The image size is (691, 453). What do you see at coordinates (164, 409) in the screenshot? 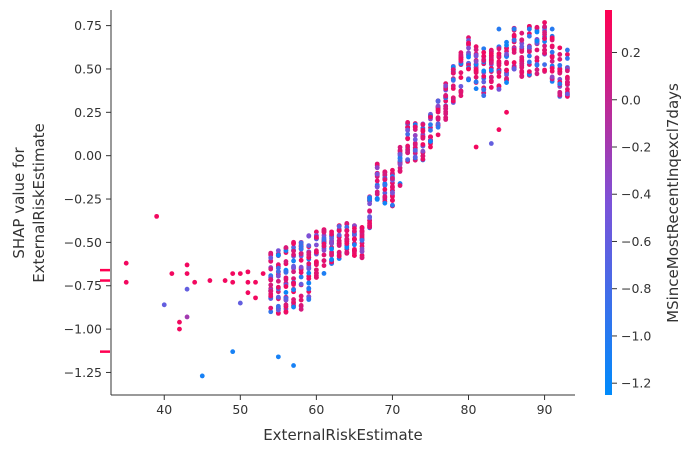
I see `x-tick-label: 40` at bounding box center [164, 409].